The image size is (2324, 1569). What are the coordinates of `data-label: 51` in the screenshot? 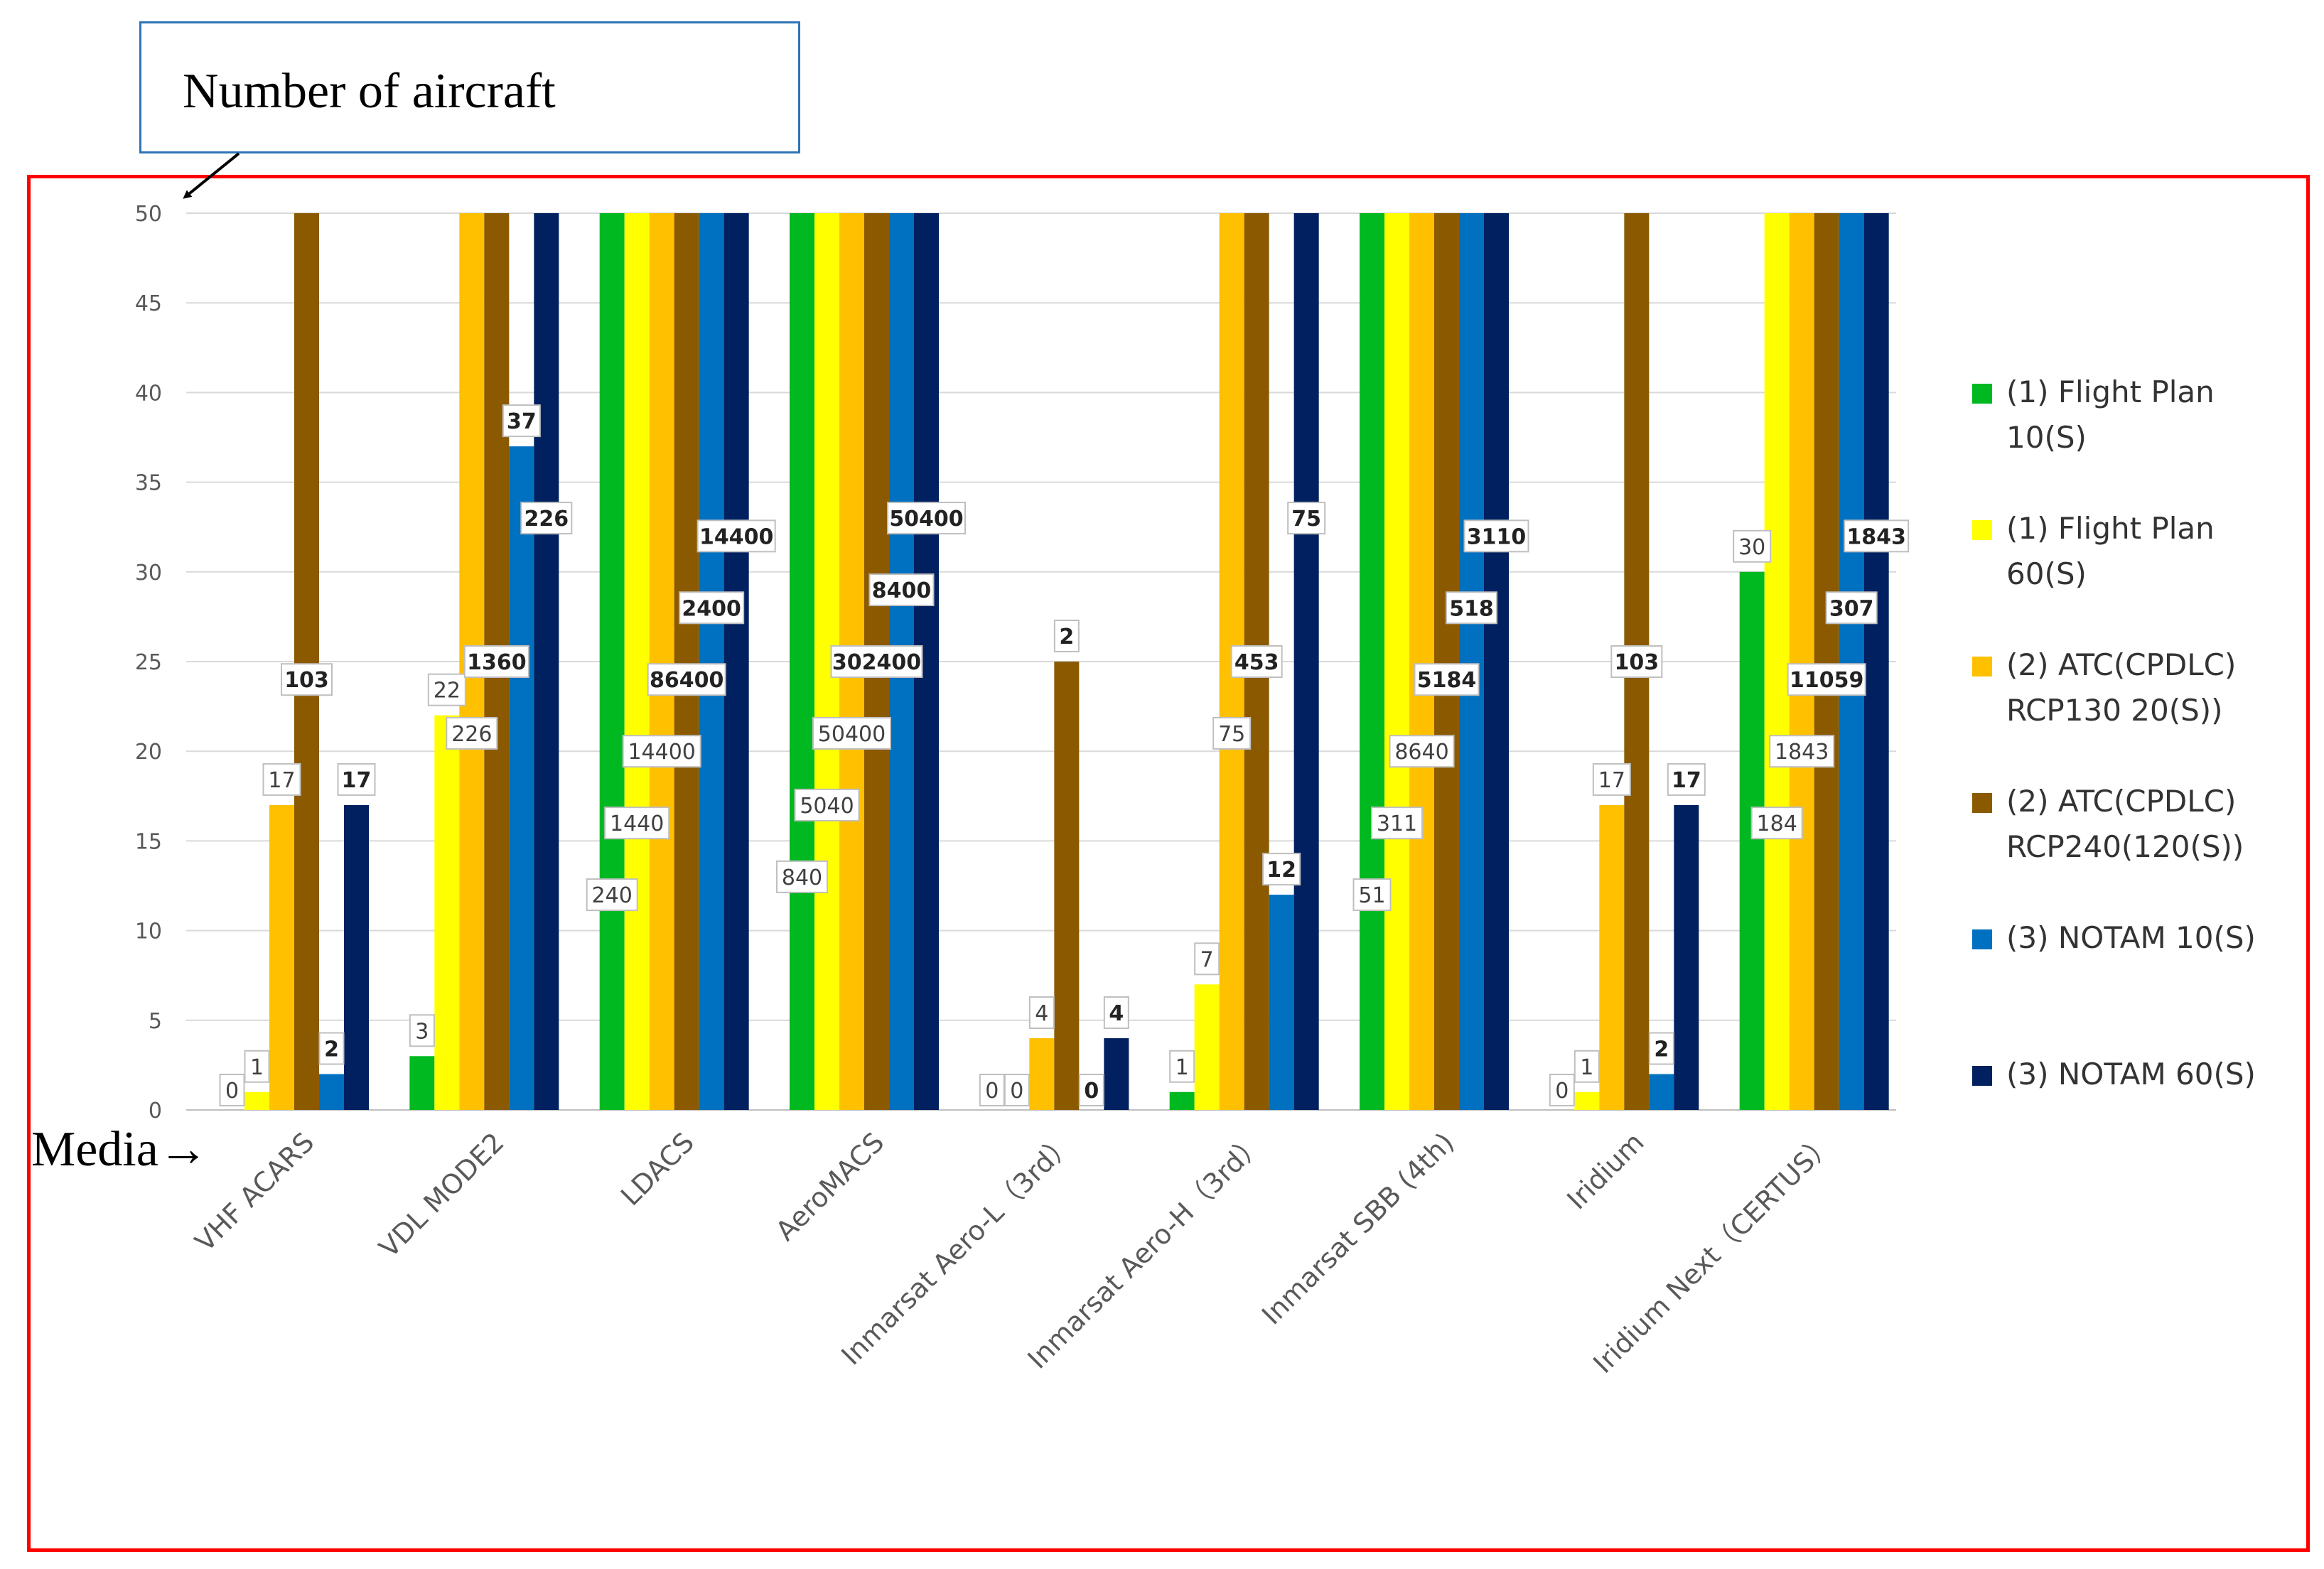 It's located at (1371, 895).